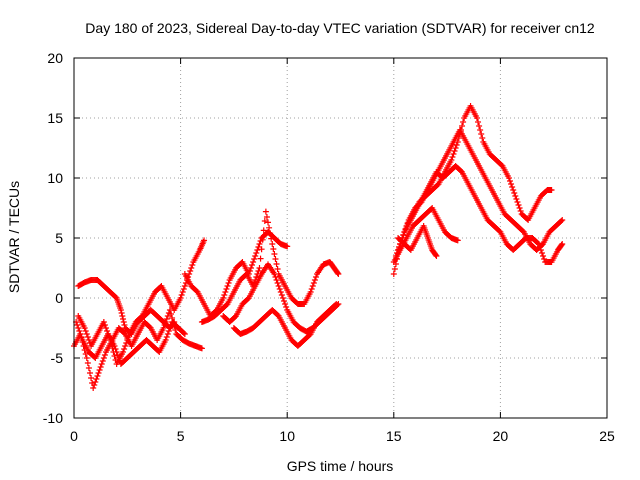  I want to click on y-tick-label: 10, so click(55, 178).